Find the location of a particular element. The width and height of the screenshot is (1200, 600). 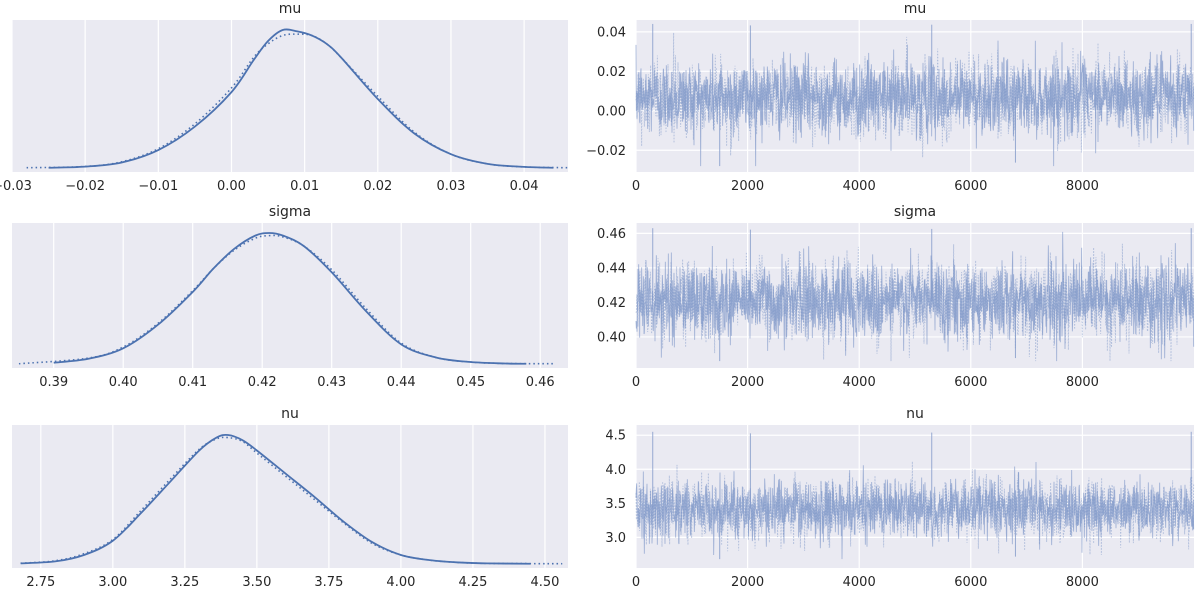

x-tick-label: 0.03 is located at coordinates (450, 186).